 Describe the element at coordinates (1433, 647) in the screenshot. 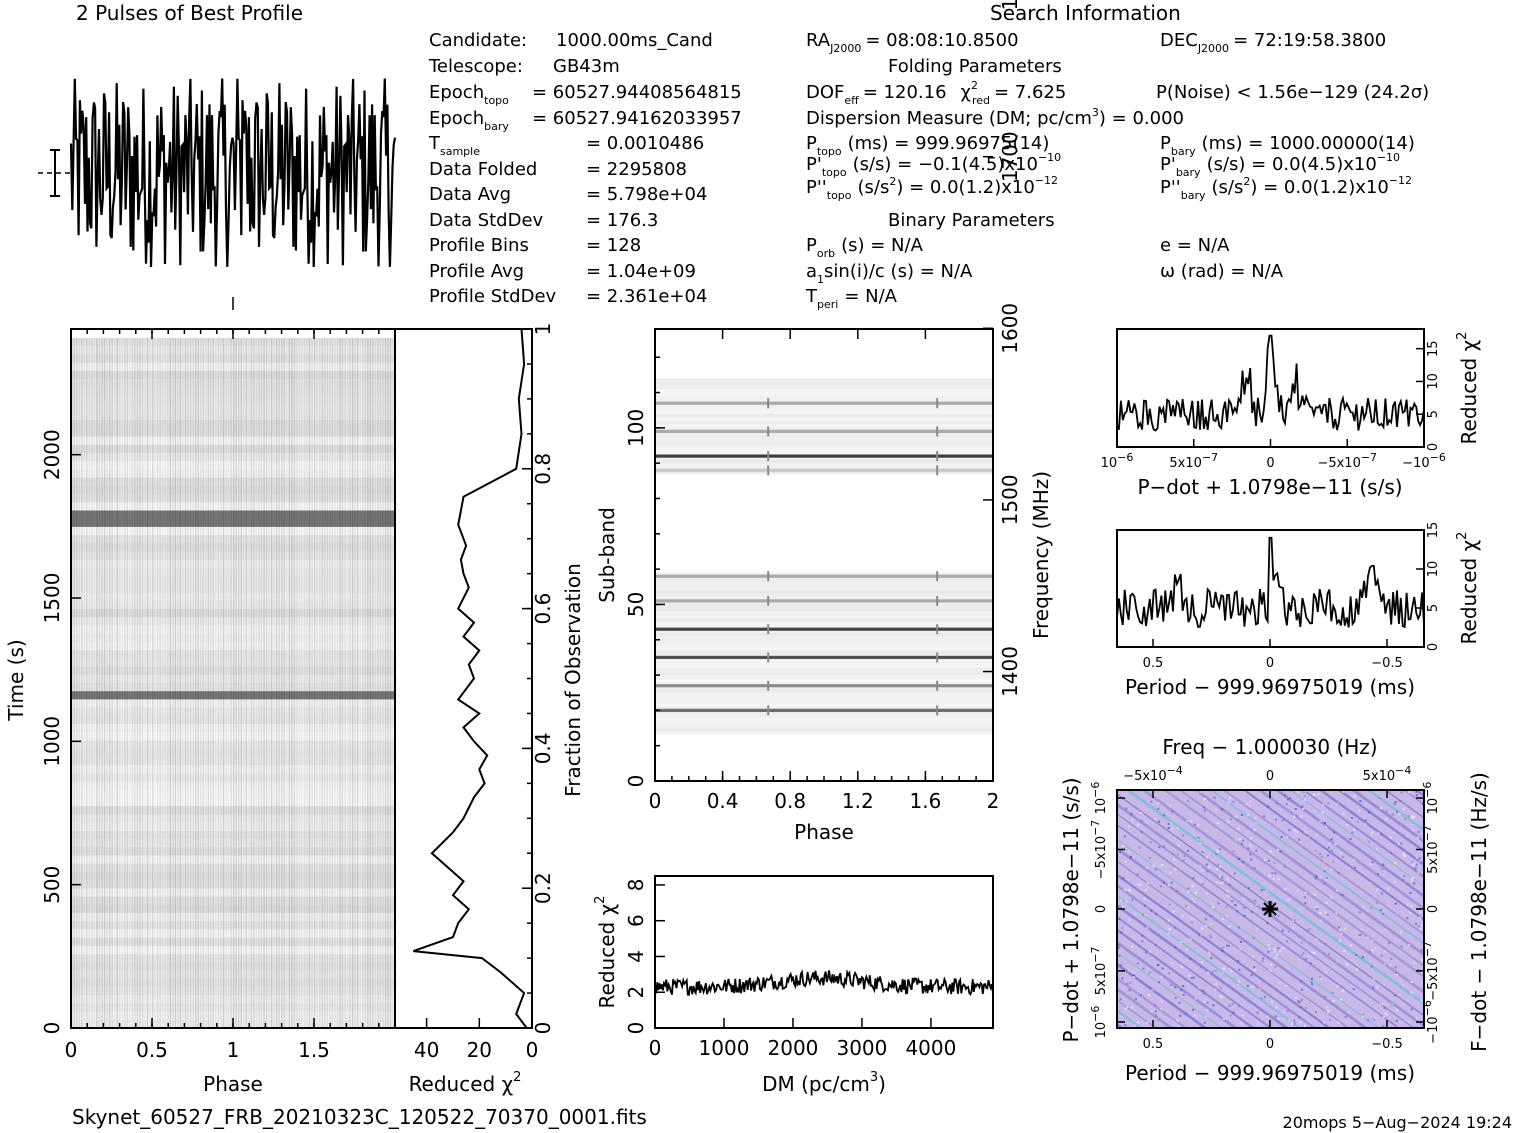

I see `period-ytick: 0` at that location.